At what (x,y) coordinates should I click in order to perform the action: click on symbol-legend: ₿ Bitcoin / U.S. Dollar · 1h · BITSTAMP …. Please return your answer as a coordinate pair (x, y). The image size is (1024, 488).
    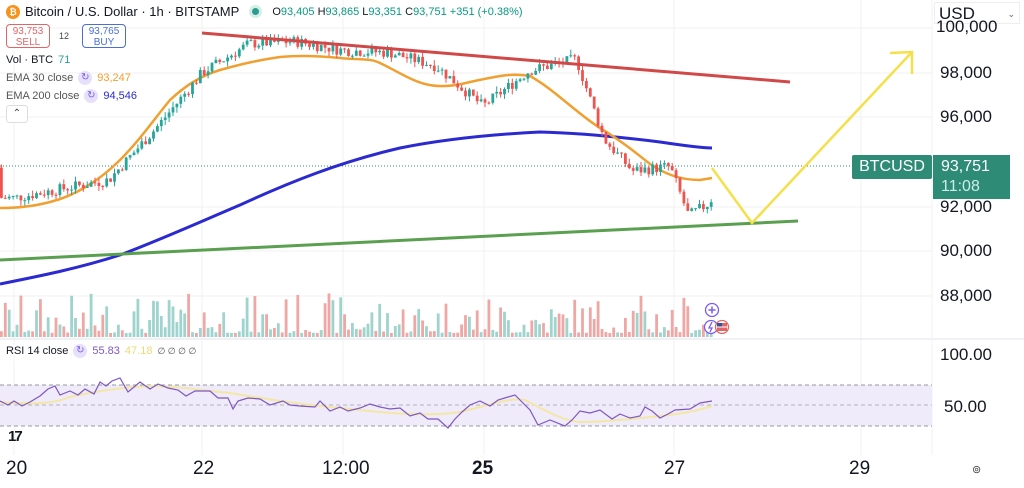
    Looking at the image, I should click on (264, 11).